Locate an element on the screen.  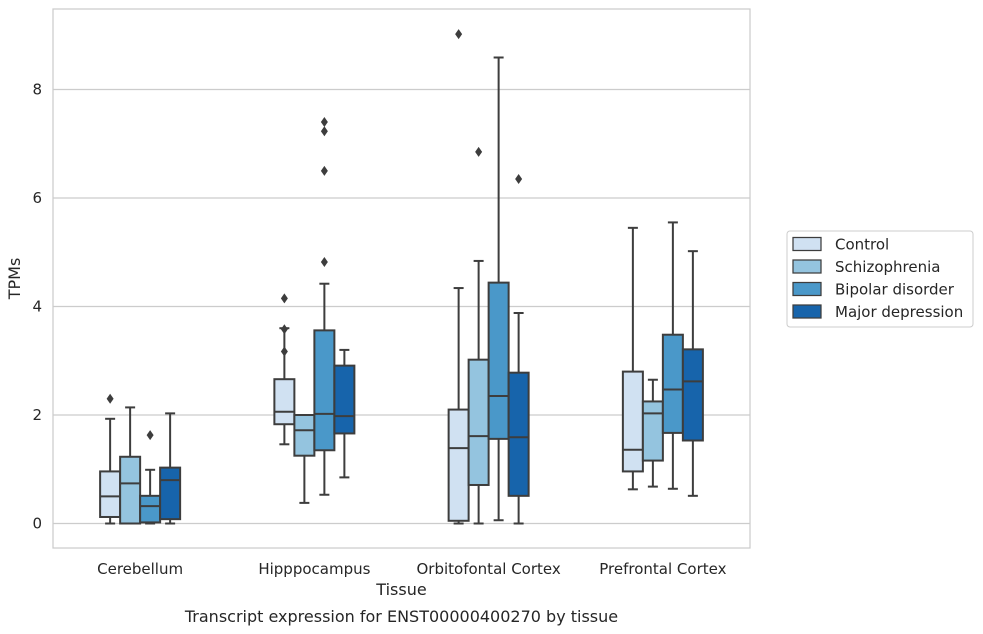
y-tick-label: 4 is located at coordinates (37, 307).